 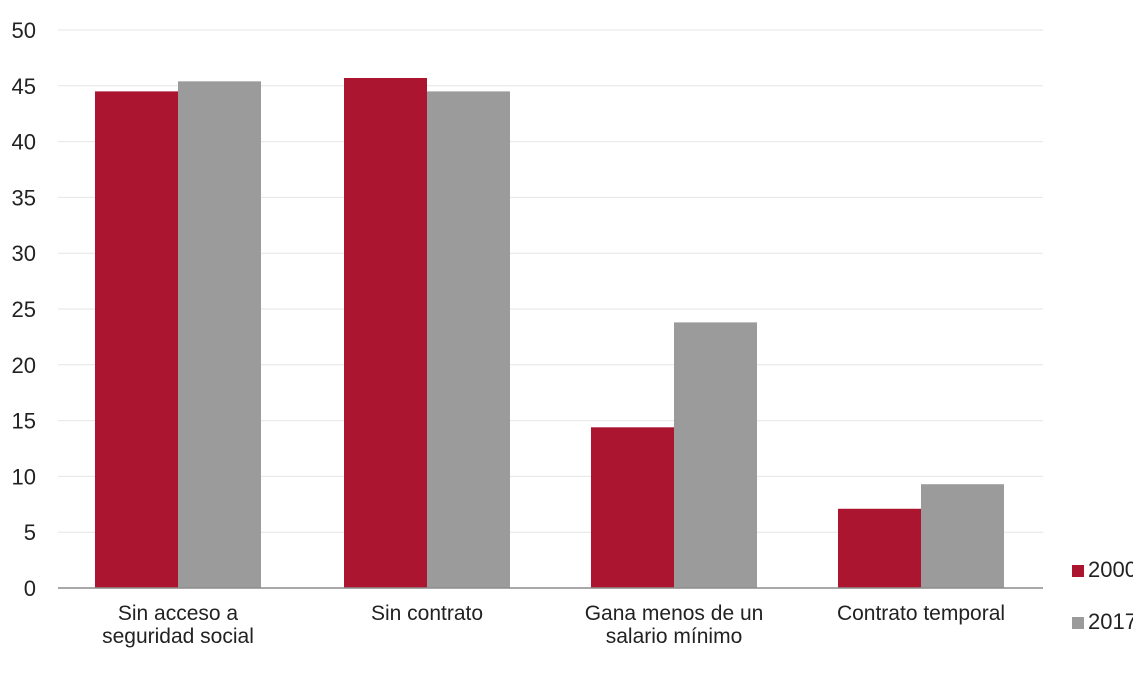 I want to click on y-axis-ticks: 0 5 10 15 20 25 30 35 40 45 50, so click(x=24, y=309).